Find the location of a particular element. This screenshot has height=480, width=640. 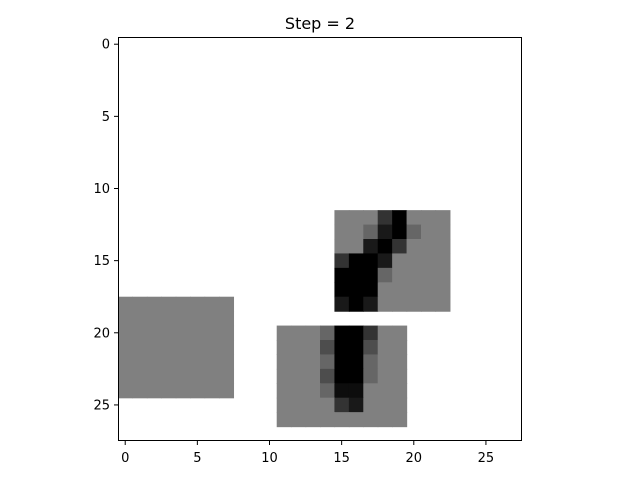

x-tick-label: 0 is located at coordinates (125, 458).